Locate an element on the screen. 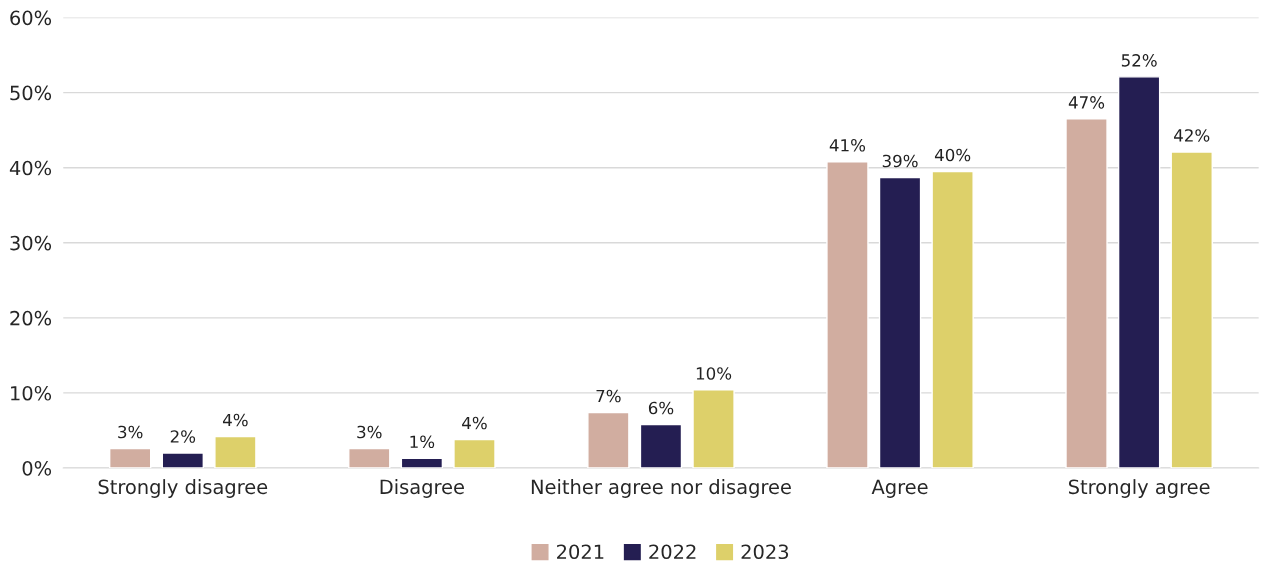 The width and height of the screenshot is (1265, 585). y-tick-label: 40% is located at coordinates (30, 168).